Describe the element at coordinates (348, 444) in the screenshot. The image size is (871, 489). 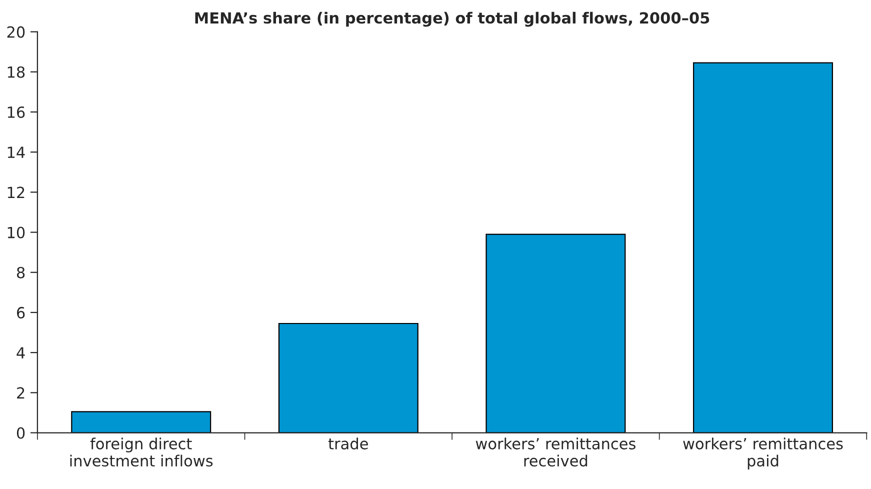
I see `x-tick-label: trade` at that location.